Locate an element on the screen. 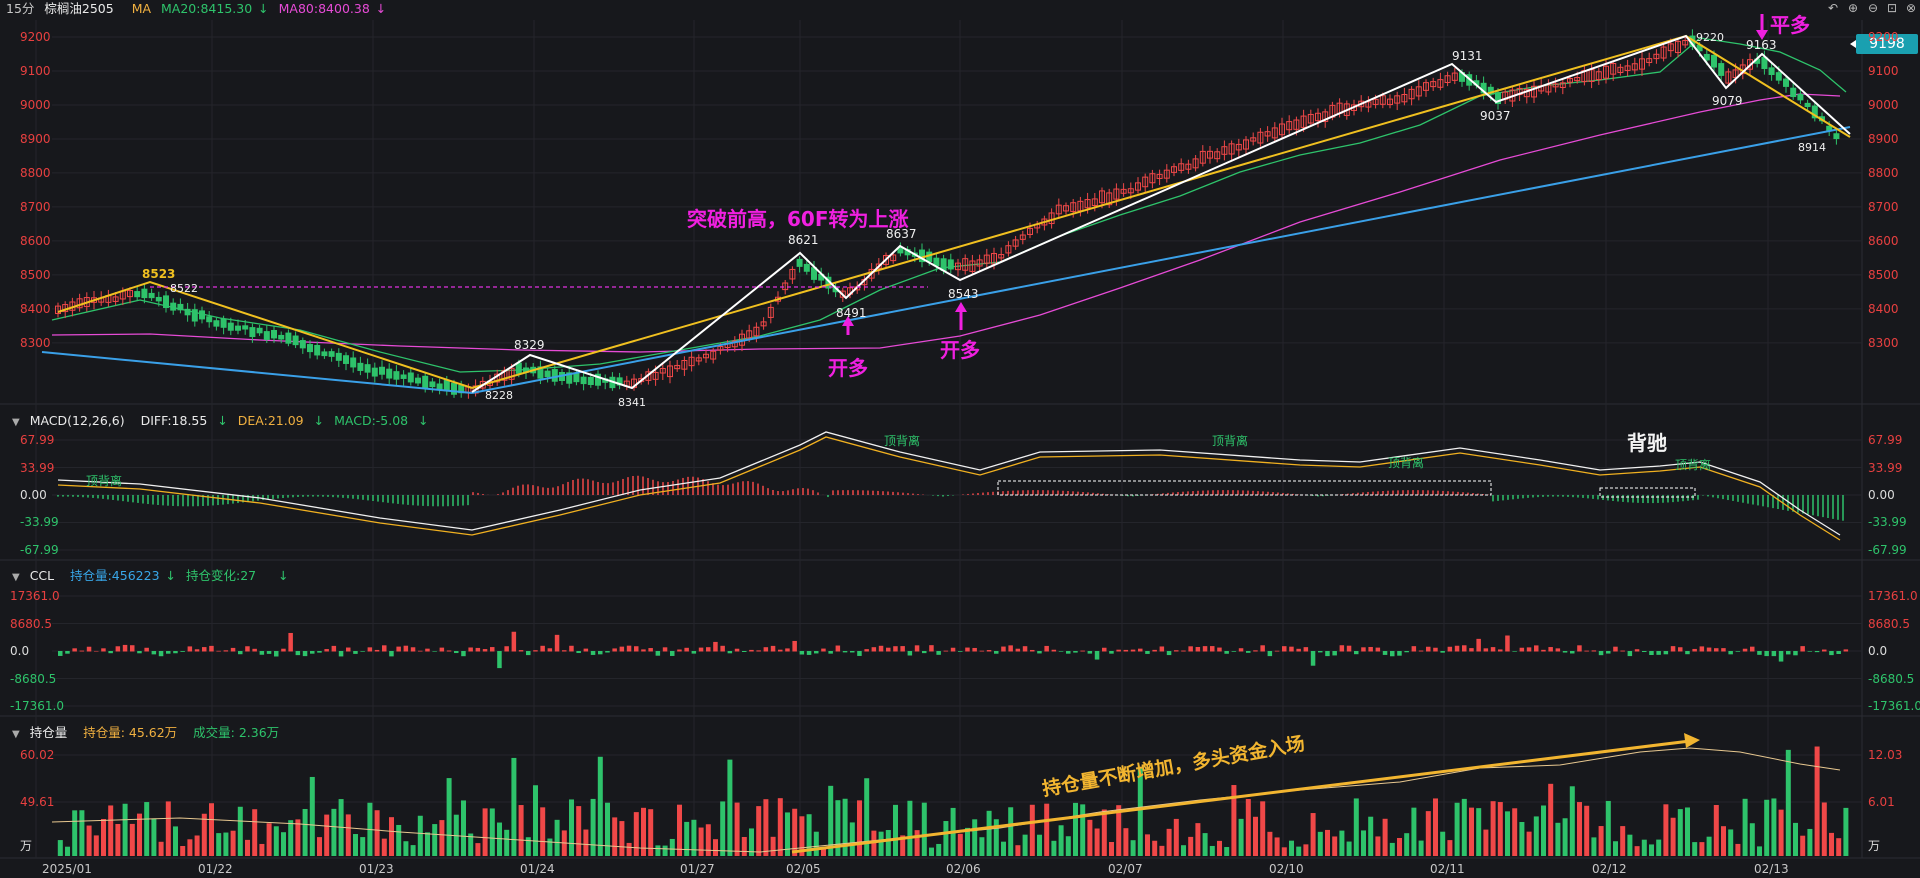  undo-icon: ↶ is located at coordinates (1833, 8).